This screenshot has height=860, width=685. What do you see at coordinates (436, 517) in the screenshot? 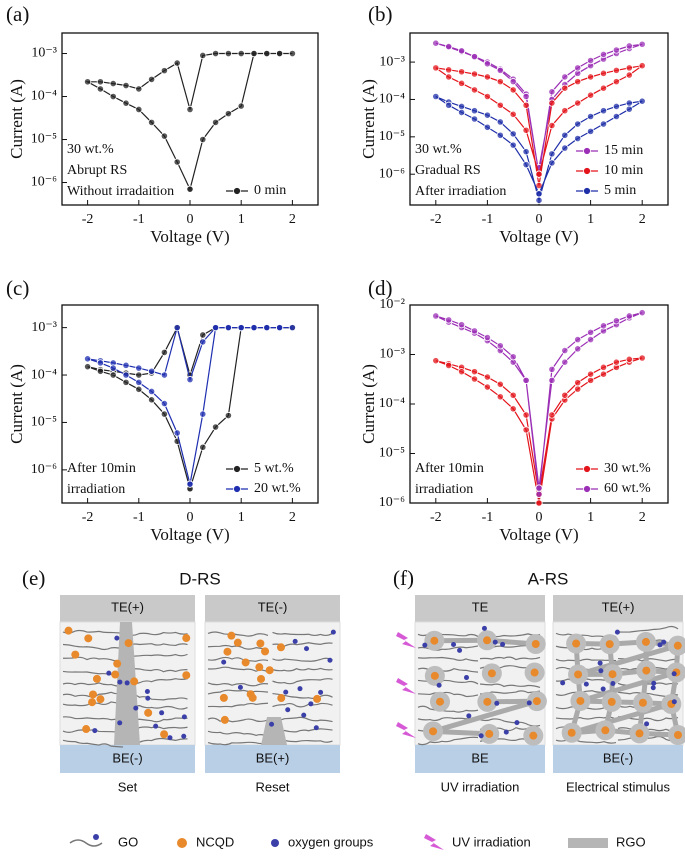
I see `x-tick-label: -2` at bounding box center [436, 517].